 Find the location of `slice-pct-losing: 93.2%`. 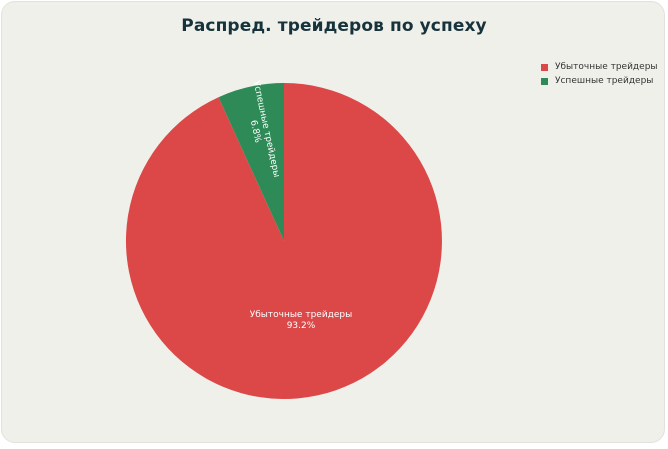

slice-pct-losing: 93.2% is located at coordinates (301, 326).